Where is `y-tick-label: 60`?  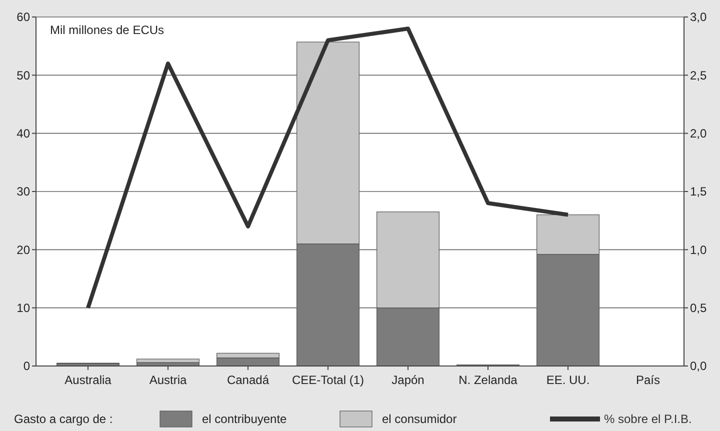
y-tick-label: 60 is located at coordinates (23, 17).